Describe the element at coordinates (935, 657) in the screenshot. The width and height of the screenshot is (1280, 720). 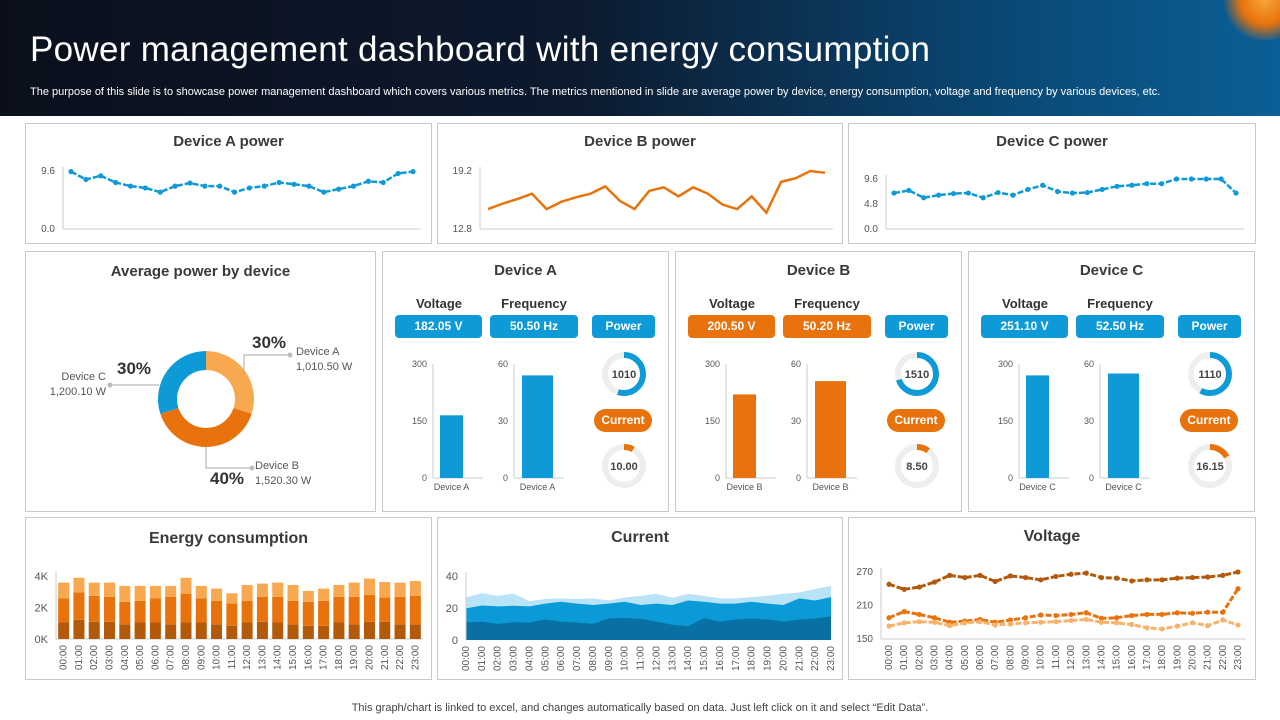
I see `x-tick-label: 03:00` at that location.